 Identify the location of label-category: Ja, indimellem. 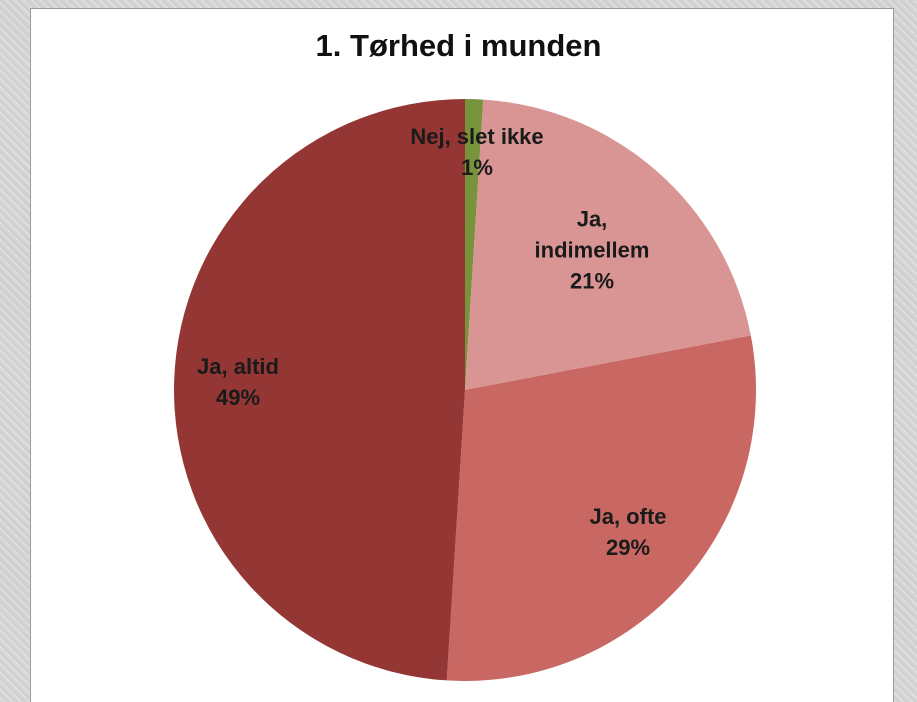
(592, 234).